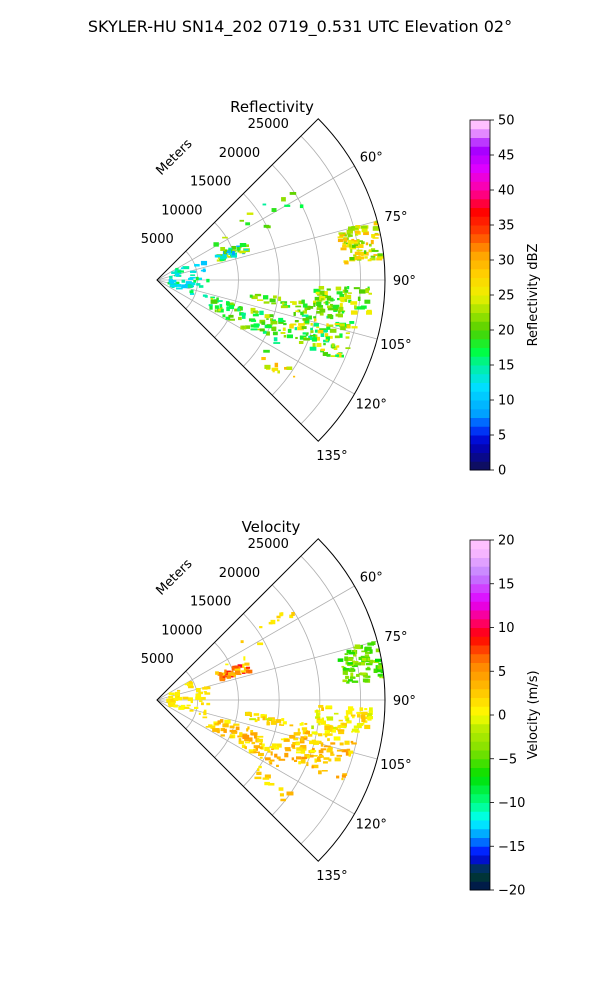  What do you see at coordinates (395, 217) in the screenshot?
I see `azimuth-tick-label-1: 75°` at bounding box center [395, 217].